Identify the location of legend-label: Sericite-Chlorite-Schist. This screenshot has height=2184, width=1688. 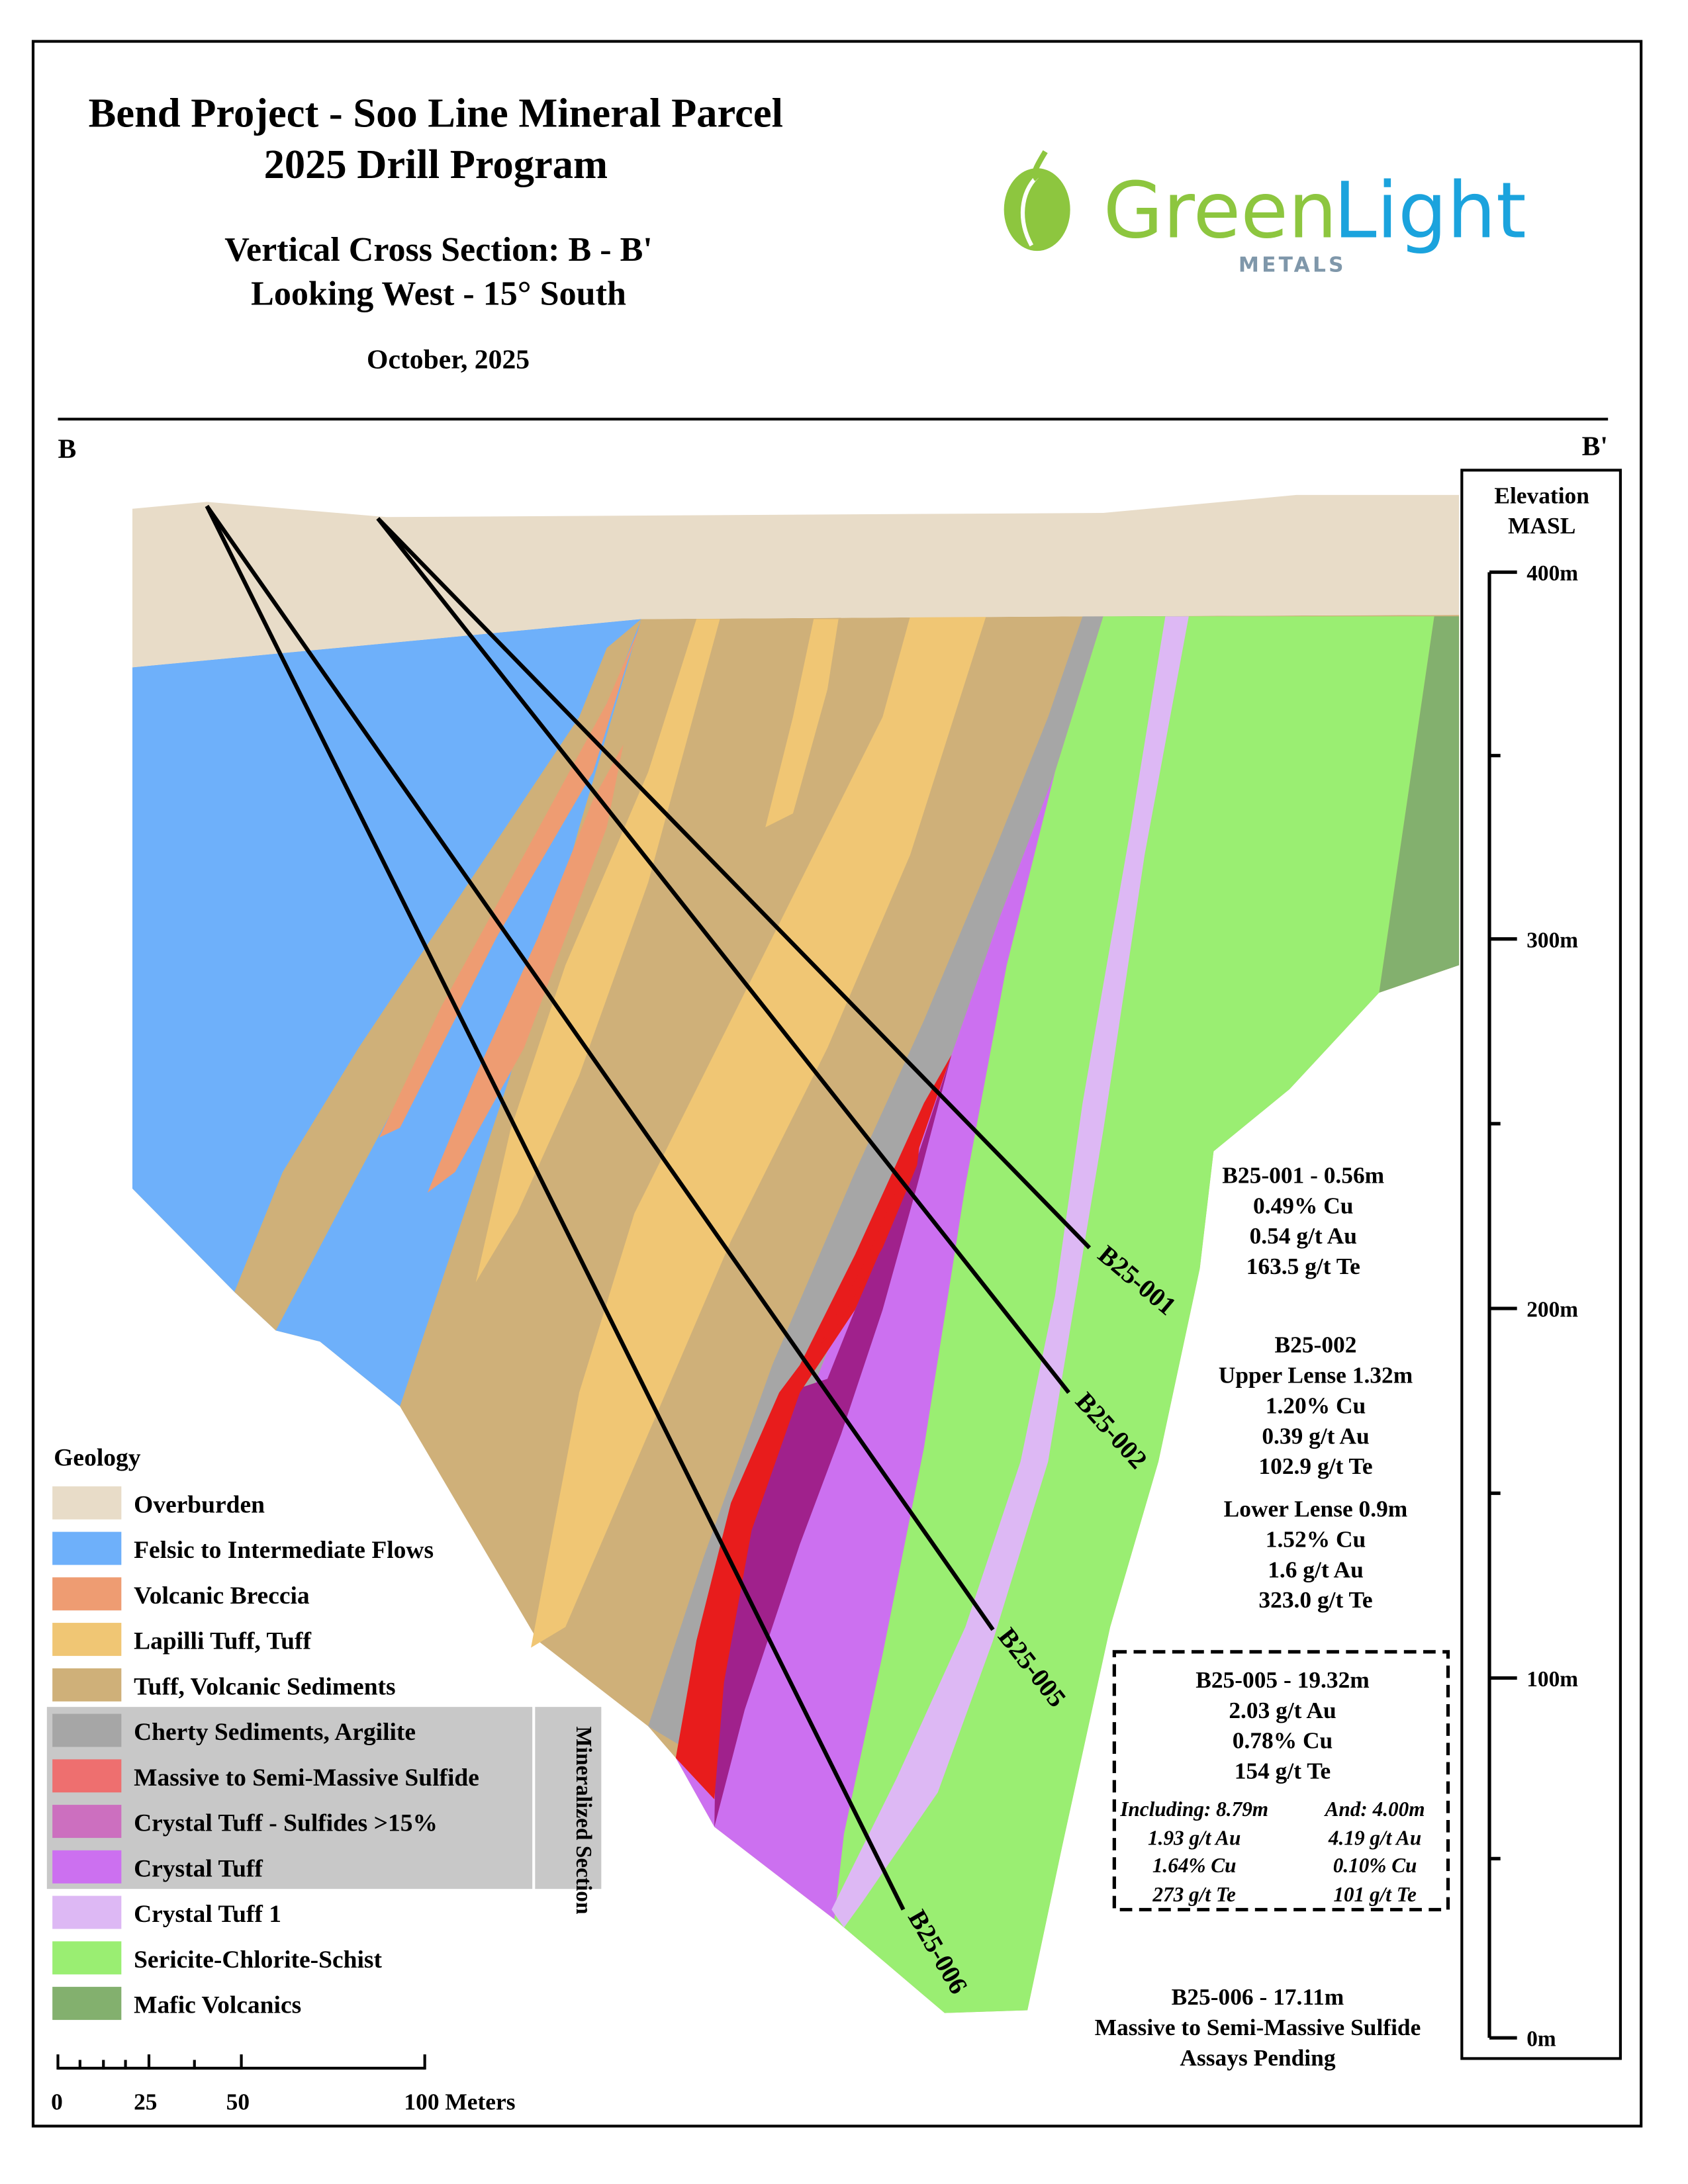
(258, 1960).